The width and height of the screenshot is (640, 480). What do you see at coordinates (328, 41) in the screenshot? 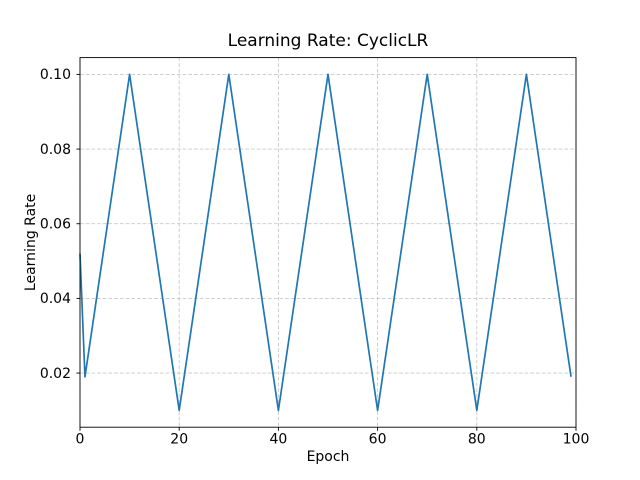
I see `chart-title: Learning Rate: CyclicLR` at bounding box center [328, 41].